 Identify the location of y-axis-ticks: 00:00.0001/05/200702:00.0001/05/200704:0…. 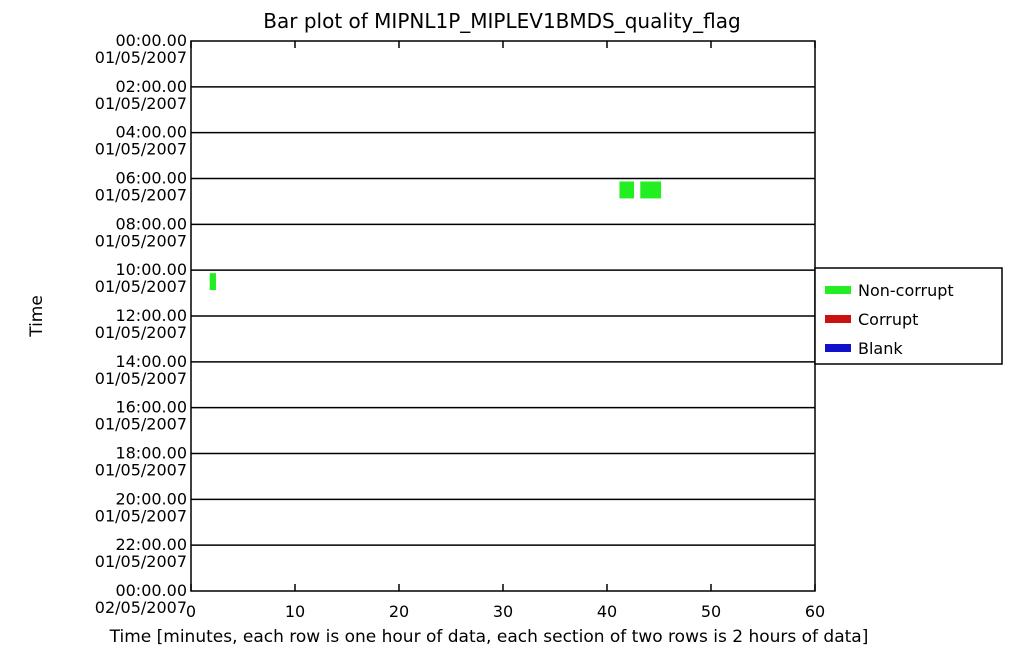
(141, 324).